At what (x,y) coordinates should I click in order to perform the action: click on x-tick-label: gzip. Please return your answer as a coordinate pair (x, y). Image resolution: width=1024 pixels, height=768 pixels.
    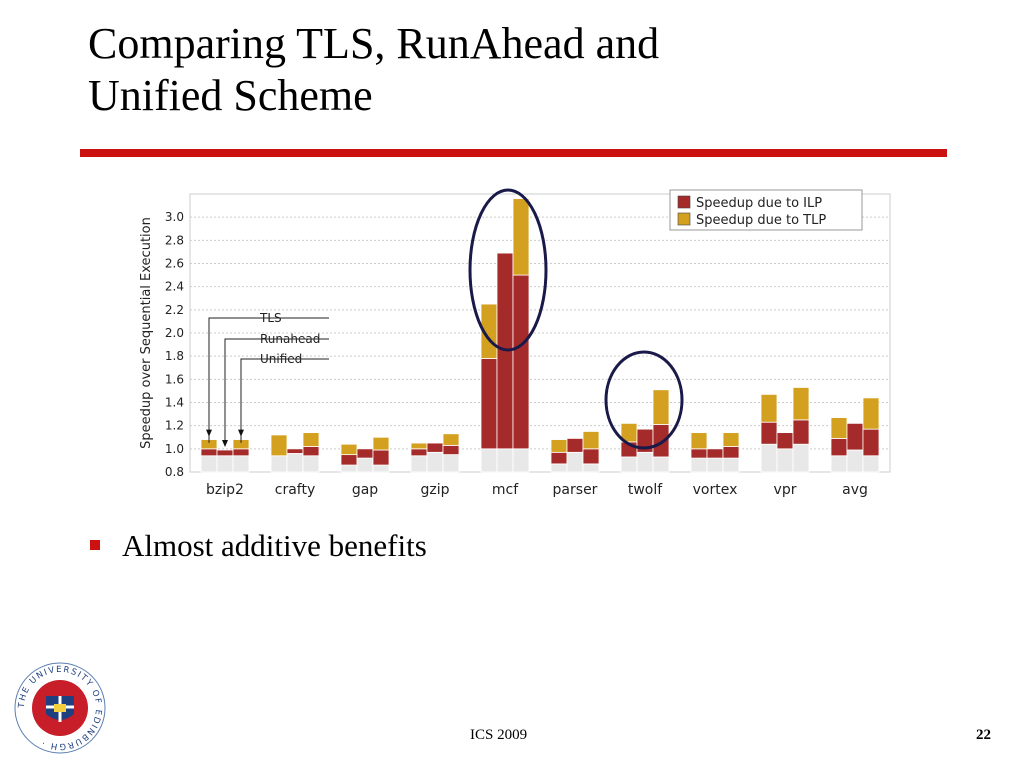
    Looking at the image, I should click on (434, 490).